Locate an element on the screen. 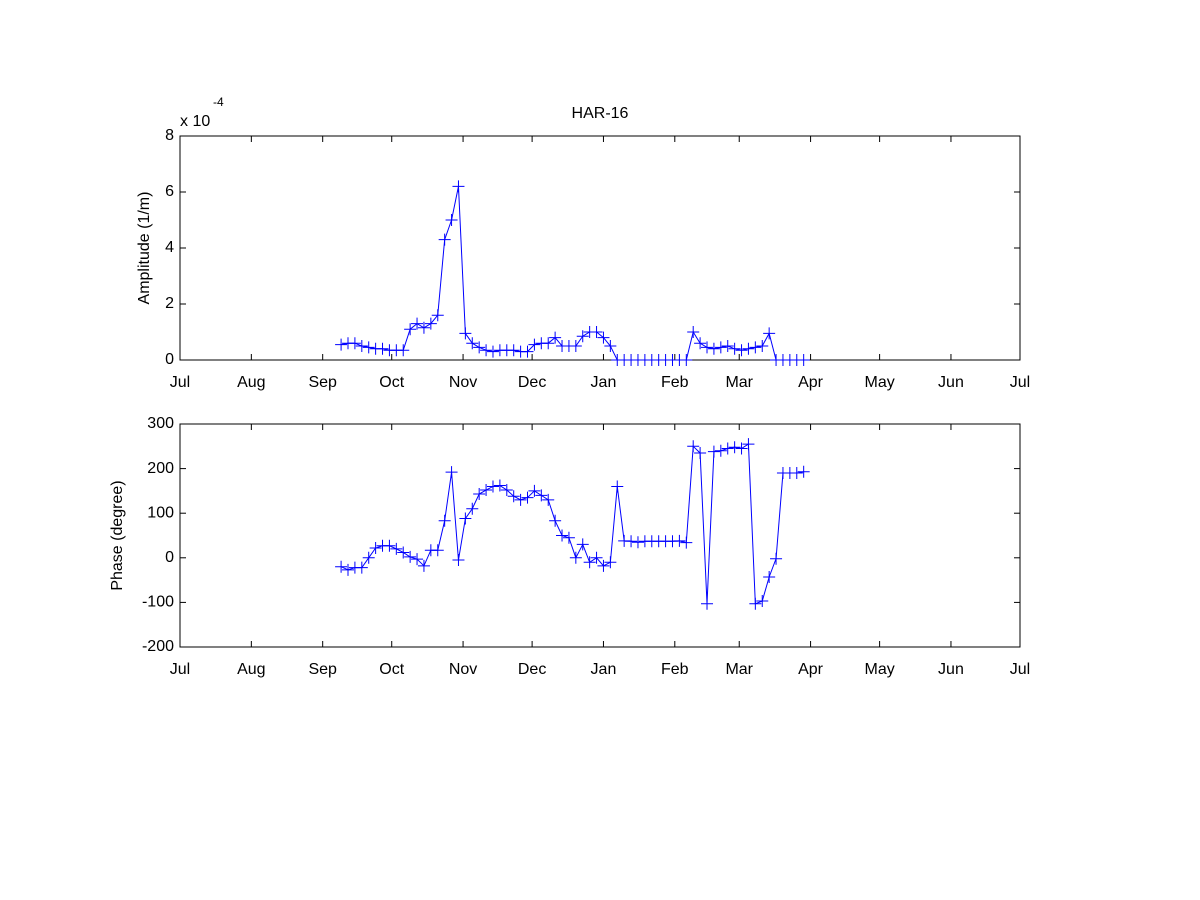 The height and width of the screenshot is (900, 1200). y-axis-label: Amplitude (1/m) is located at coordinates (144, 248).